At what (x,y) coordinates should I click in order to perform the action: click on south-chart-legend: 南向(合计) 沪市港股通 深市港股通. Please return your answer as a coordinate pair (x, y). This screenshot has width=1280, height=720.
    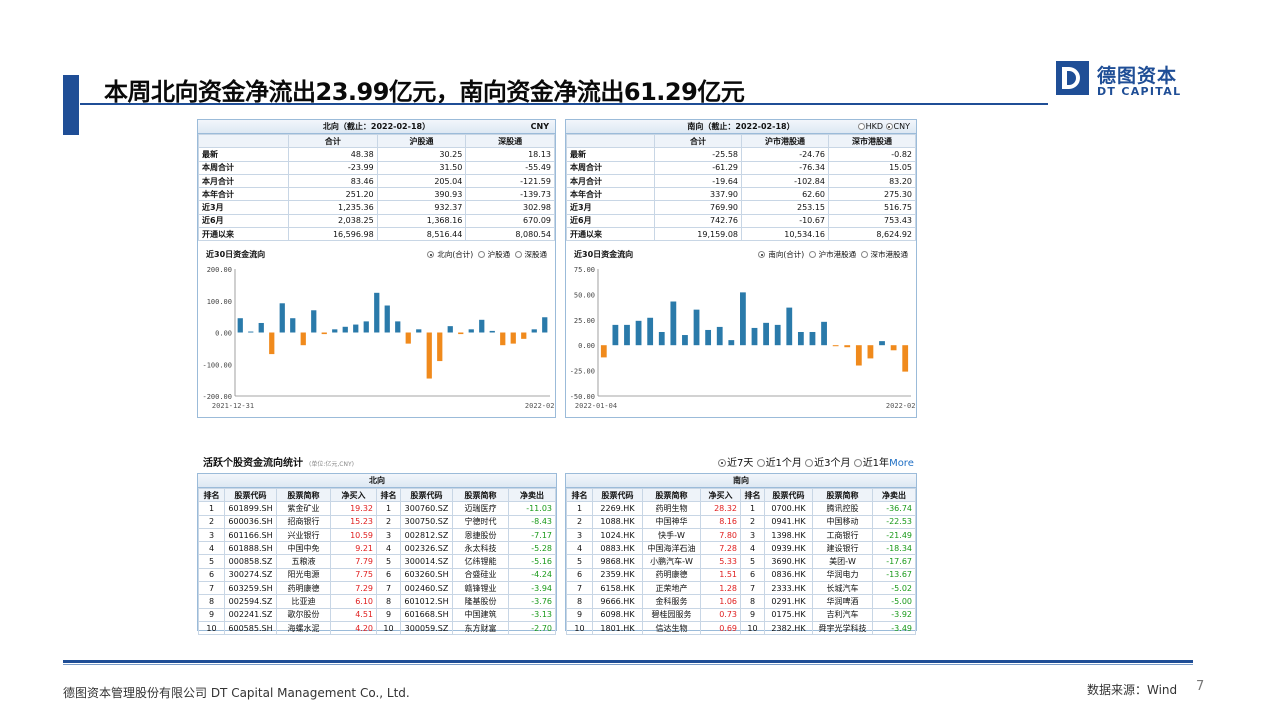
    Looking at the image, I should click on (832, 254).